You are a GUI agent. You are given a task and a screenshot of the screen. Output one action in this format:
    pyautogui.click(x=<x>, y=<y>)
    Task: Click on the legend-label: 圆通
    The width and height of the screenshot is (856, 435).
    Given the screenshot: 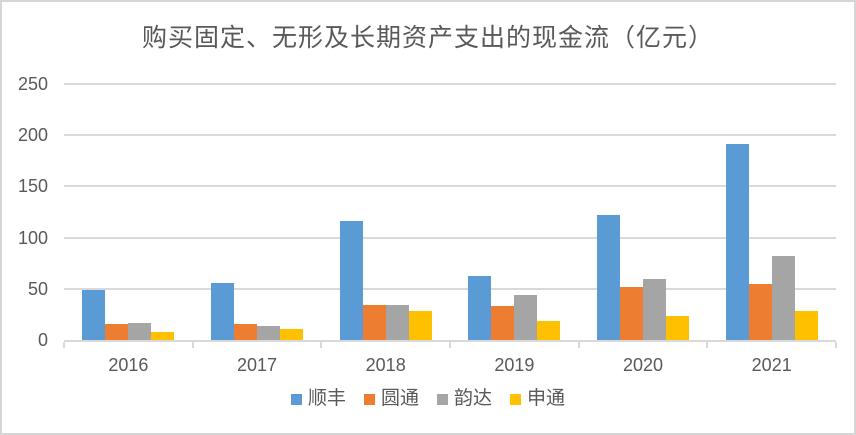 What is the action you would take?
    pyautogui.click(x=399, y=398)
    